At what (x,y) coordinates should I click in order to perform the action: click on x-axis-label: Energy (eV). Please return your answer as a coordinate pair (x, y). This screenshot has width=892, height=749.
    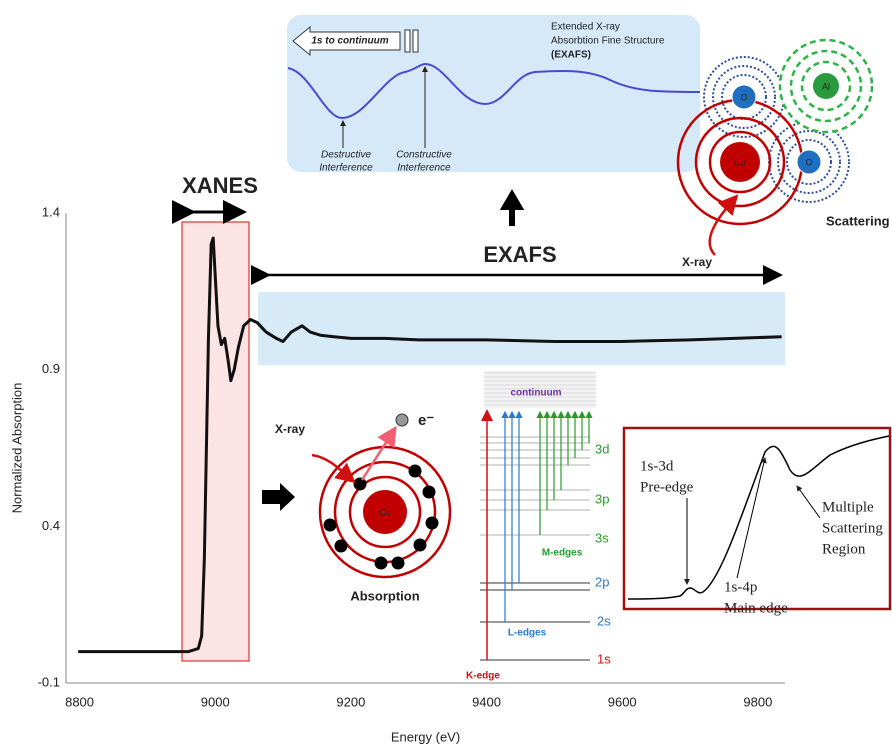
    Looking at the image, I should click on (425, 736).